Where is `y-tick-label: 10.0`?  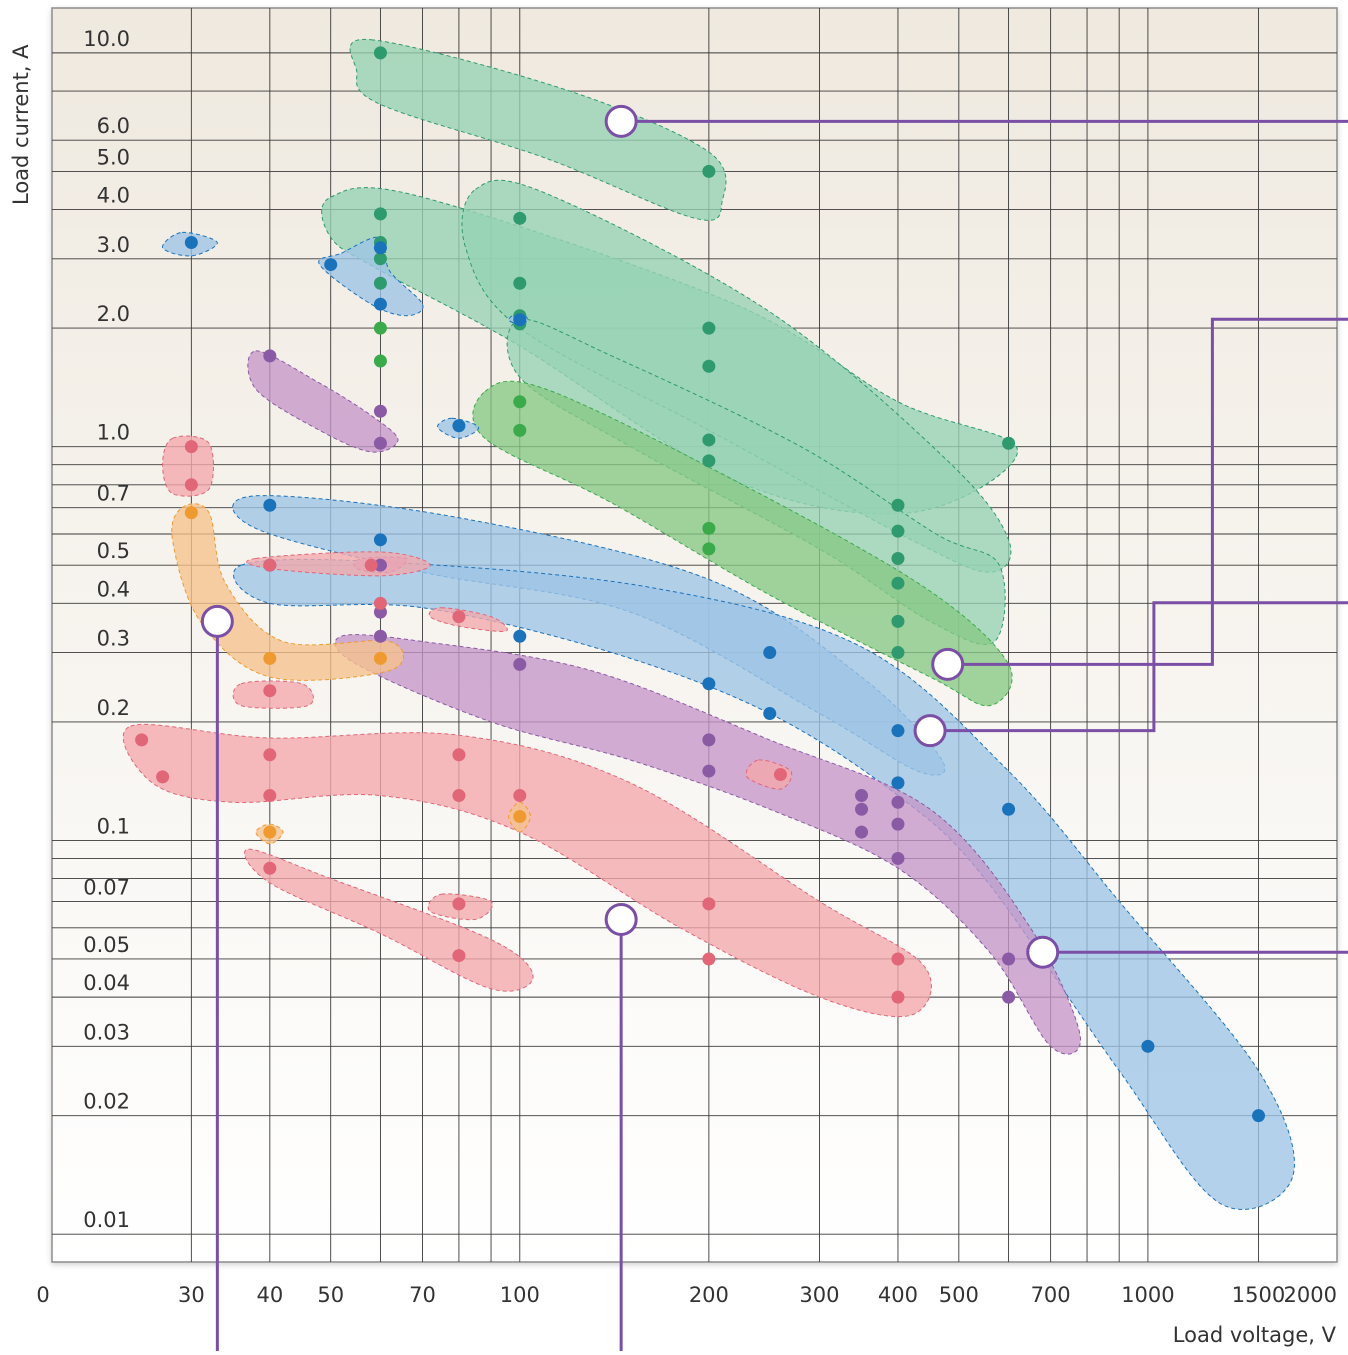 y-tick-label: 10.0 is located at coordinates (106, 39).